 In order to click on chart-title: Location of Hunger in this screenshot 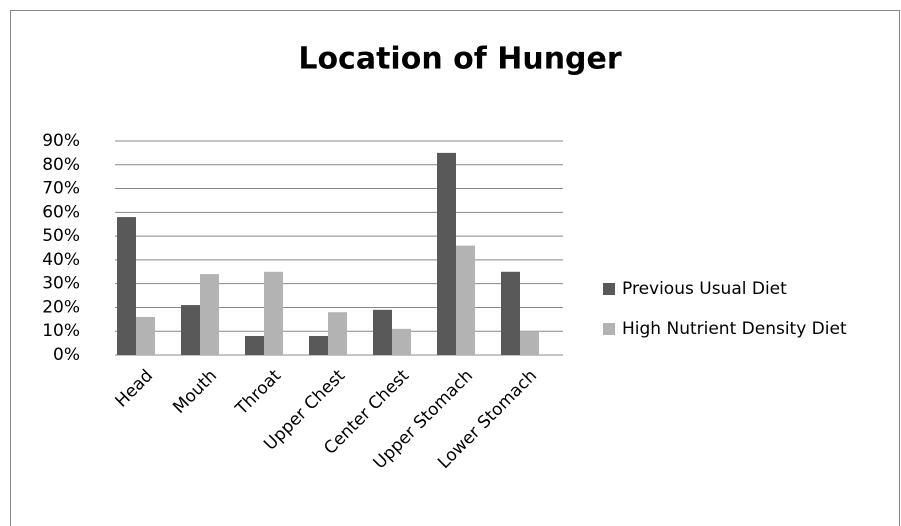, I will do `click(460, 59)`.